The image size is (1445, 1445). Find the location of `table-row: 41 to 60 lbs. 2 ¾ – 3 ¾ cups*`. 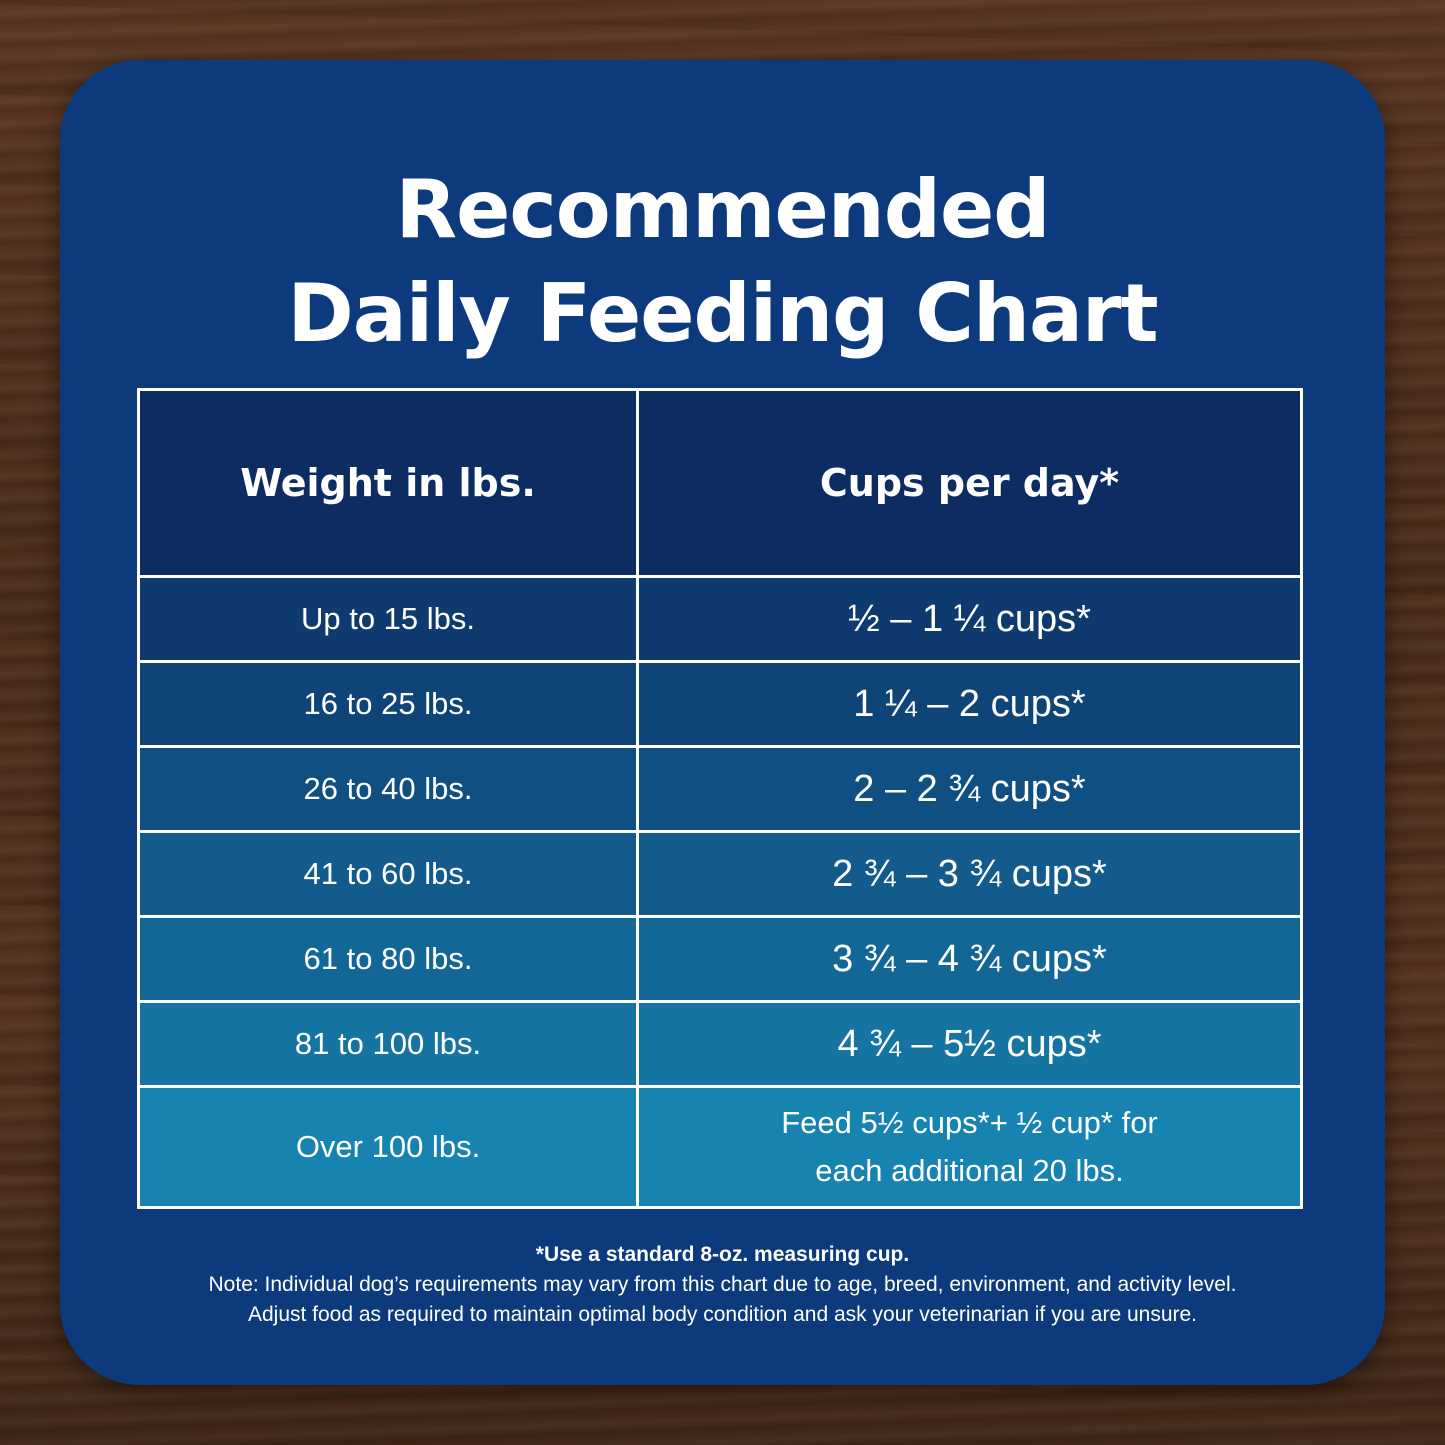

table-row: 41 to 60 lbs. 2 ¾ – 3 ¾ cups* is located at coordinates (720, 872).